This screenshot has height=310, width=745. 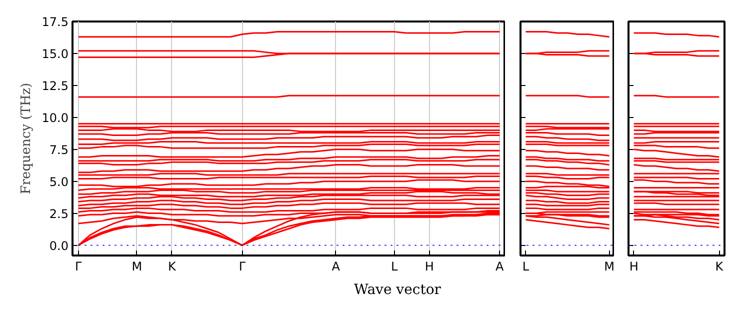 I want to click on x-axis-title: Wave vector, so click(x=397, y=290).